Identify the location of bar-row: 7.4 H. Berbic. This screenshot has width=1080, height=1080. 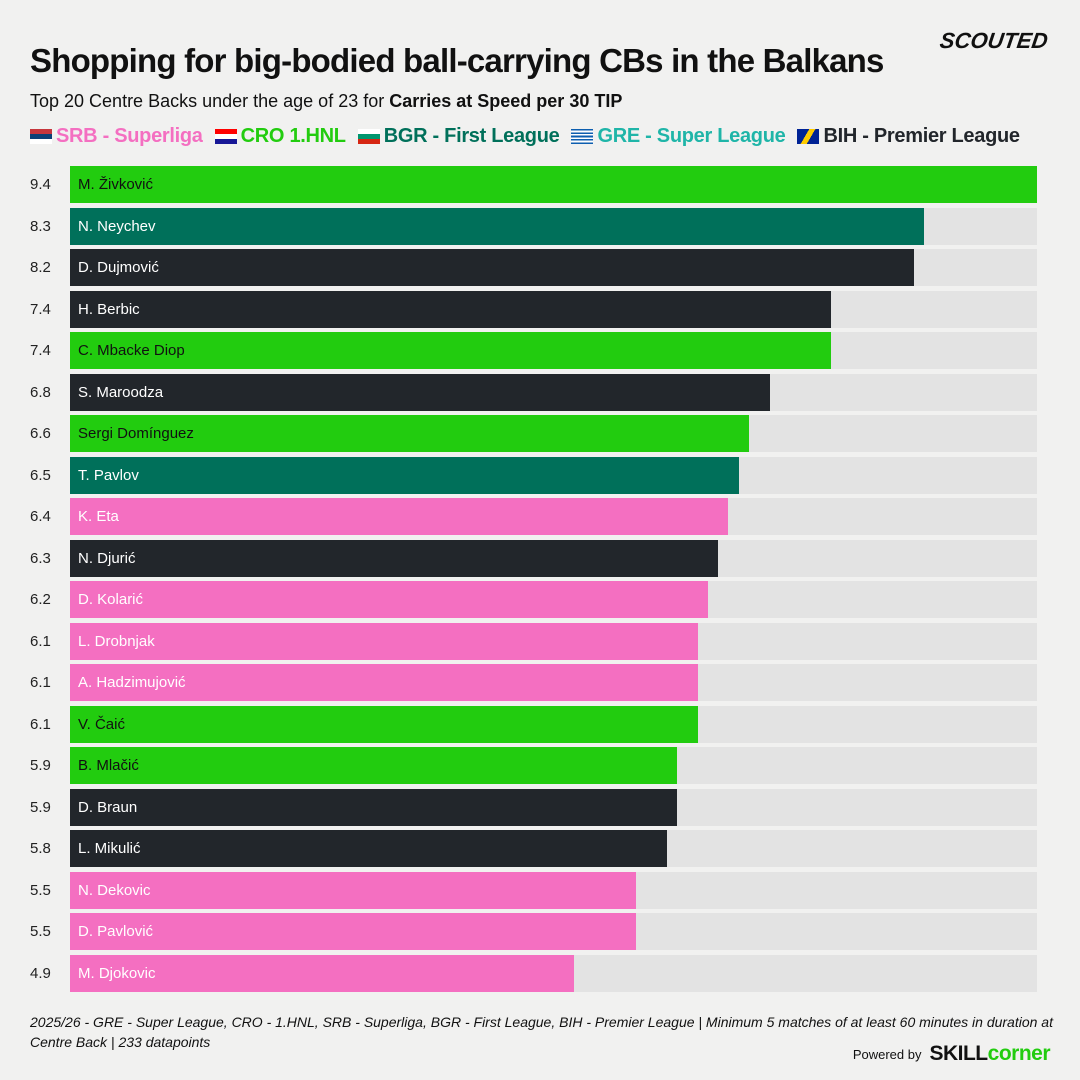
(540, 309).